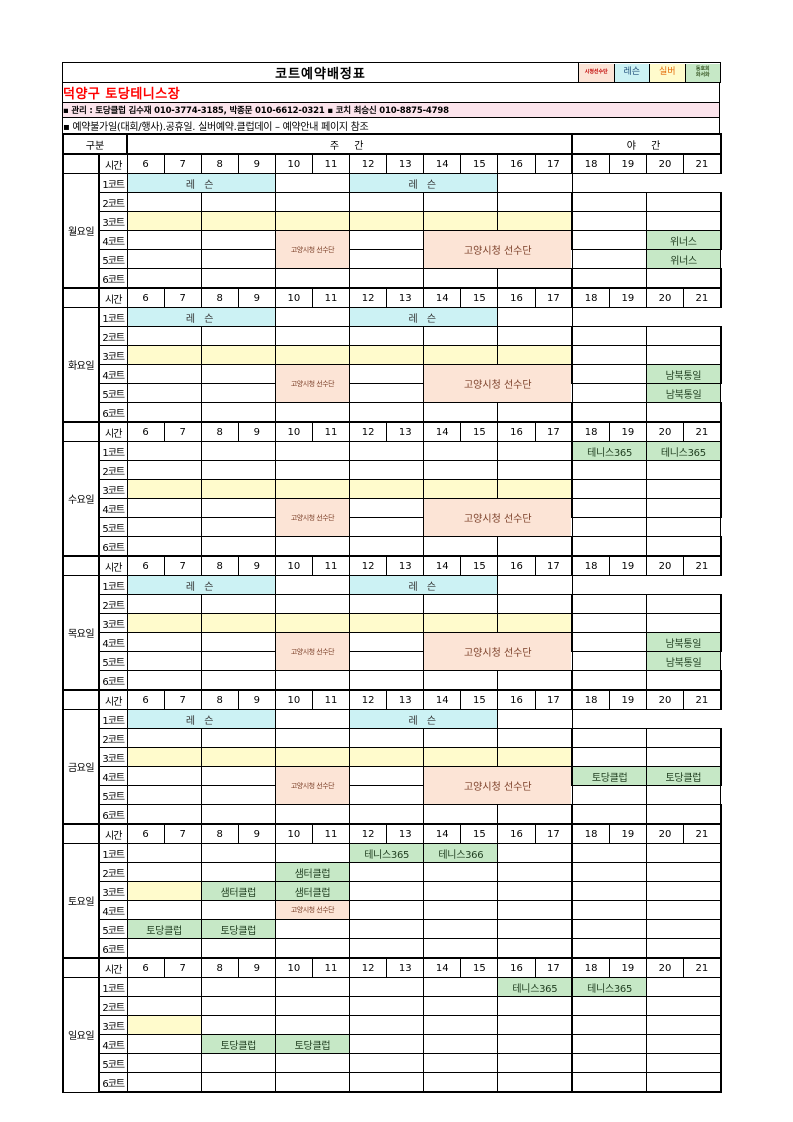 The width and height of the screenshot is (793, 1122). I want to click on booking-남북통일: 남북통일, so click(683, 661).